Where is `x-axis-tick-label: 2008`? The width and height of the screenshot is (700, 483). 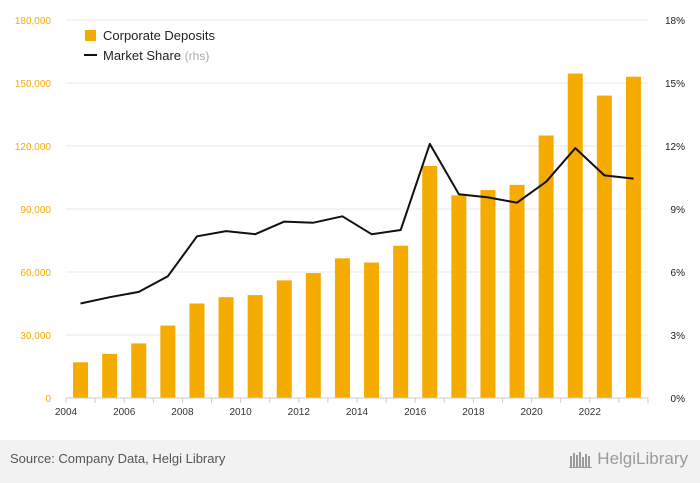 x-axis-tick-label: 2008 is located at coordinates (182, 412).